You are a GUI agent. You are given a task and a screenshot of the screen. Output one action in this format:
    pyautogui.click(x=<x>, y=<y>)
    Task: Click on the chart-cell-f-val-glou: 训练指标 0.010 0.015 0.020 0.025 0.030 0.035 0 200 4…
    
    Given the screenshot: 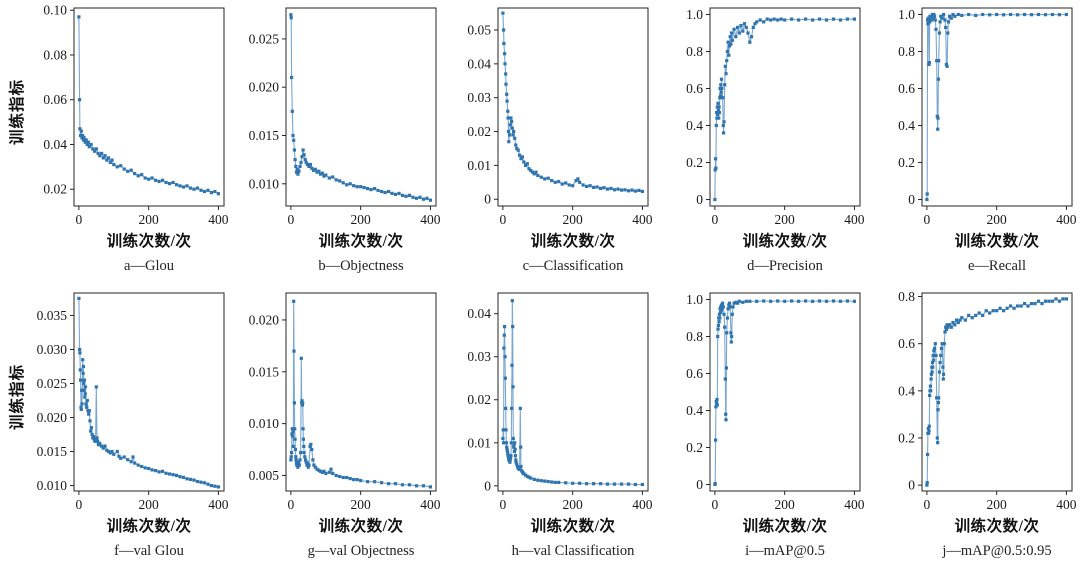 What is the action you would take?
    pyautogui.click(x=116, y=427)
    